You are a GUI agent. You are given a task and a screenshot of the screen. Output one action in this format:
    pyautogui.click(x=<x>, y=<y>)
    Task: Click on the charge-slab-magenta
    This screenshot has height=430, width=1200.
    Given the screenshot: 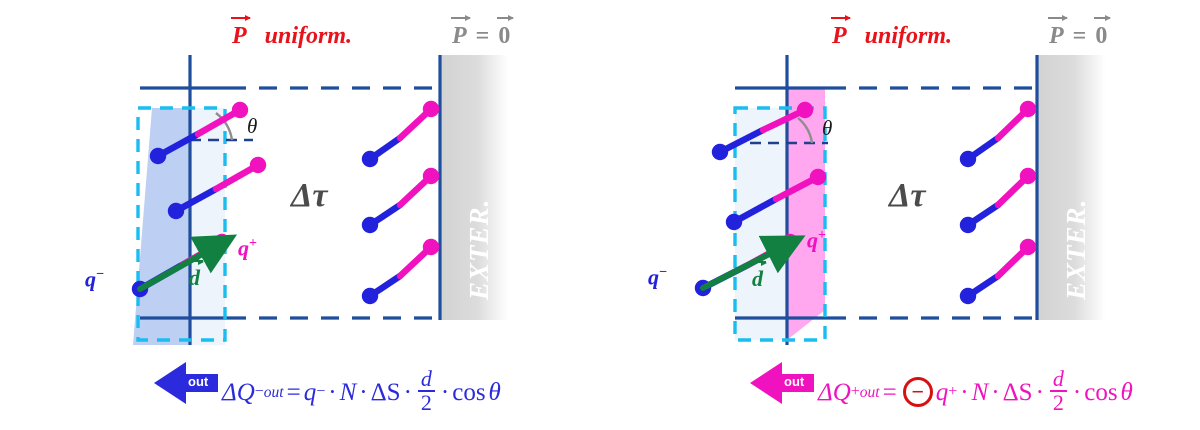 What is the action you would take?
    pyautogui.click(x=806, y=214)
    